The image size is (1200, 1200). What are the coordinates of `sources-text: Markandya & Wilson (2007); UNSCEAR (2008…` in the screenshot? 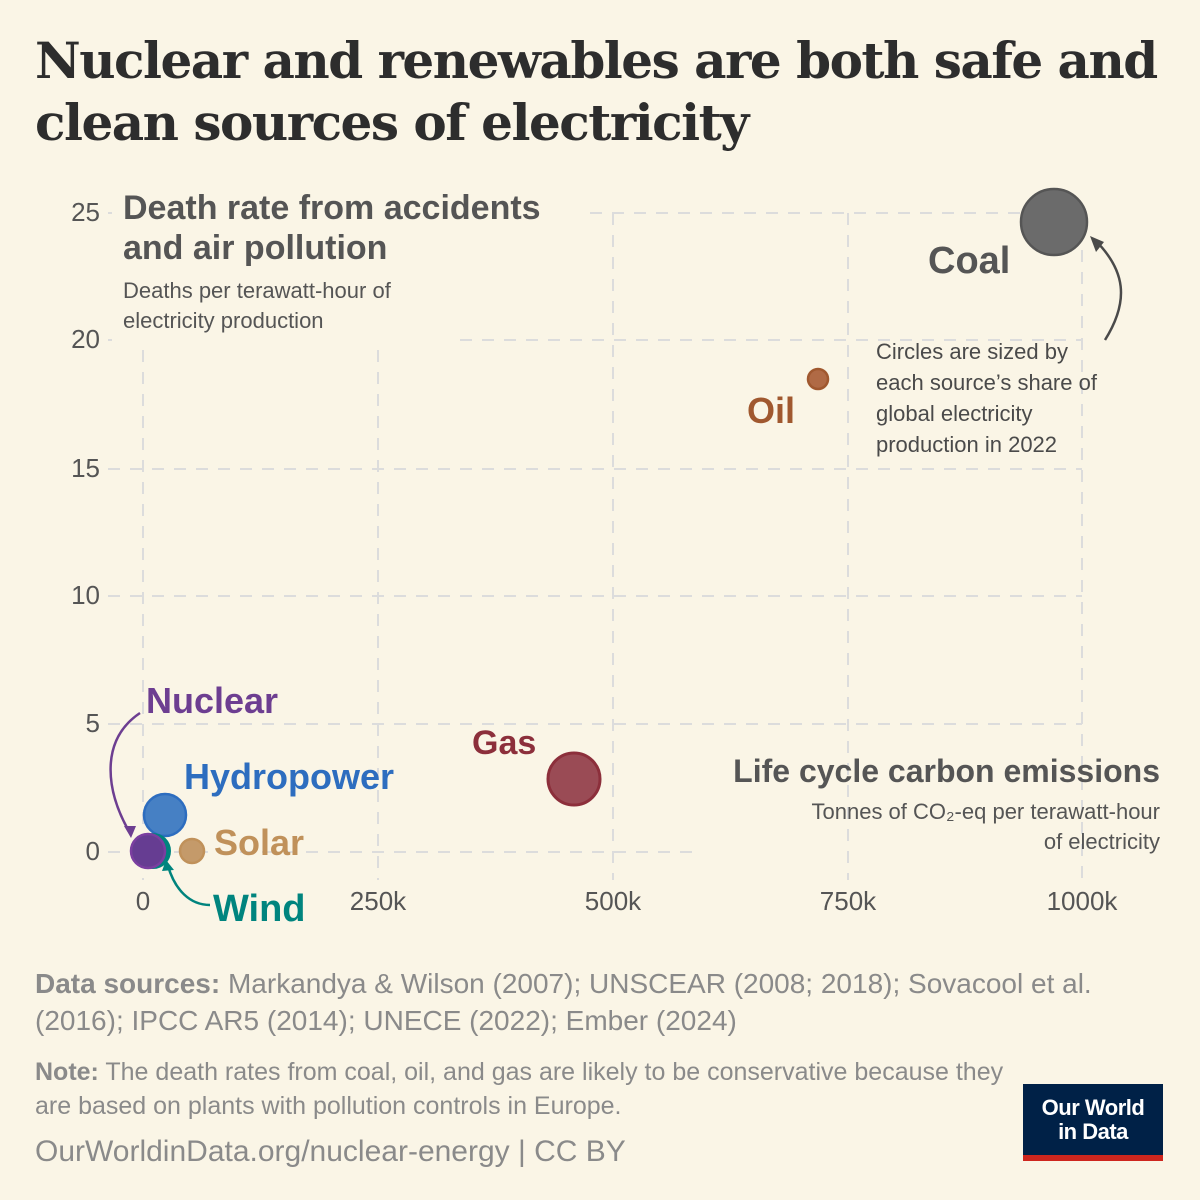 It's located at (563, 1002).